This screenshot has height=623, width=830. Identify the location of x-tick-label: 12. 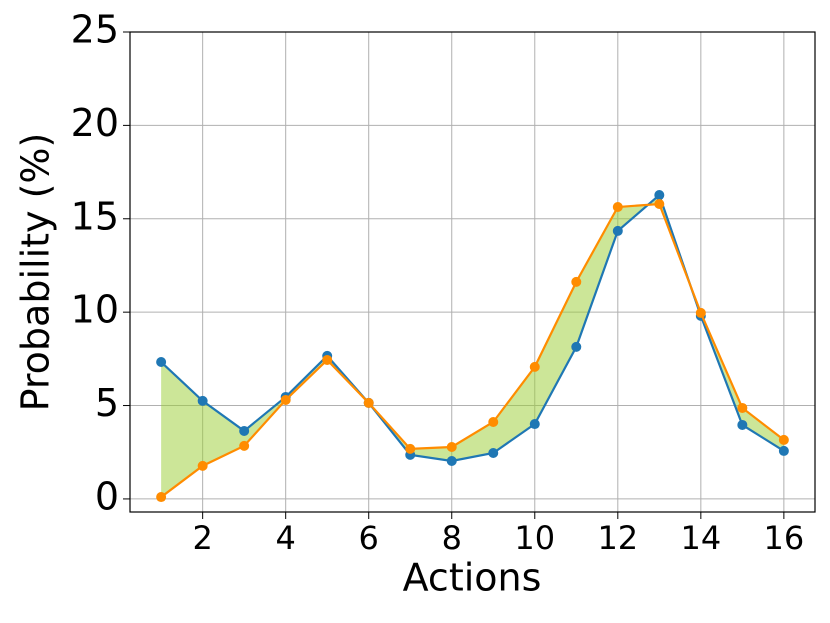
(617, 538).